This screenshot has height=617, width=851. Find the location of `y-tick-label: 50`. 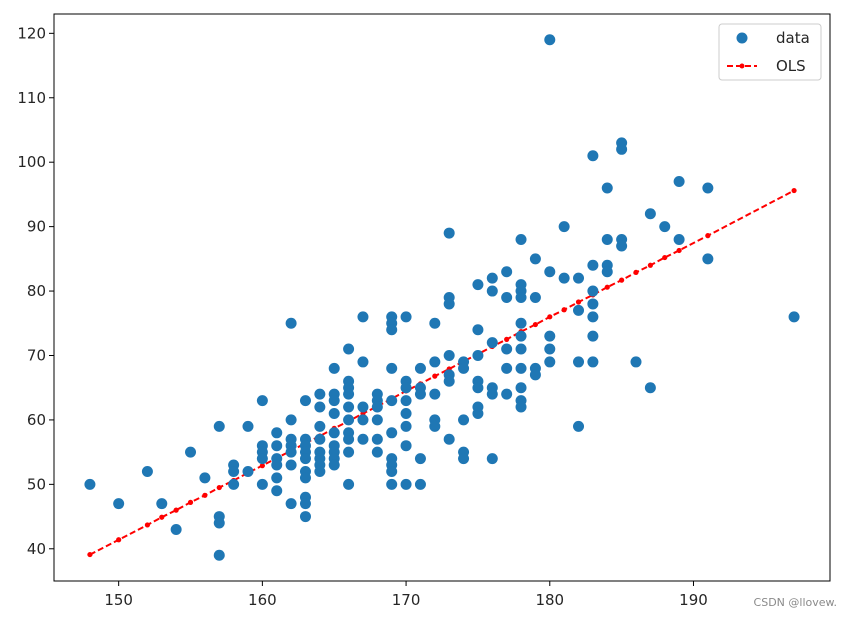

y-tick-label: 50 is located at coordinates (36, 484).